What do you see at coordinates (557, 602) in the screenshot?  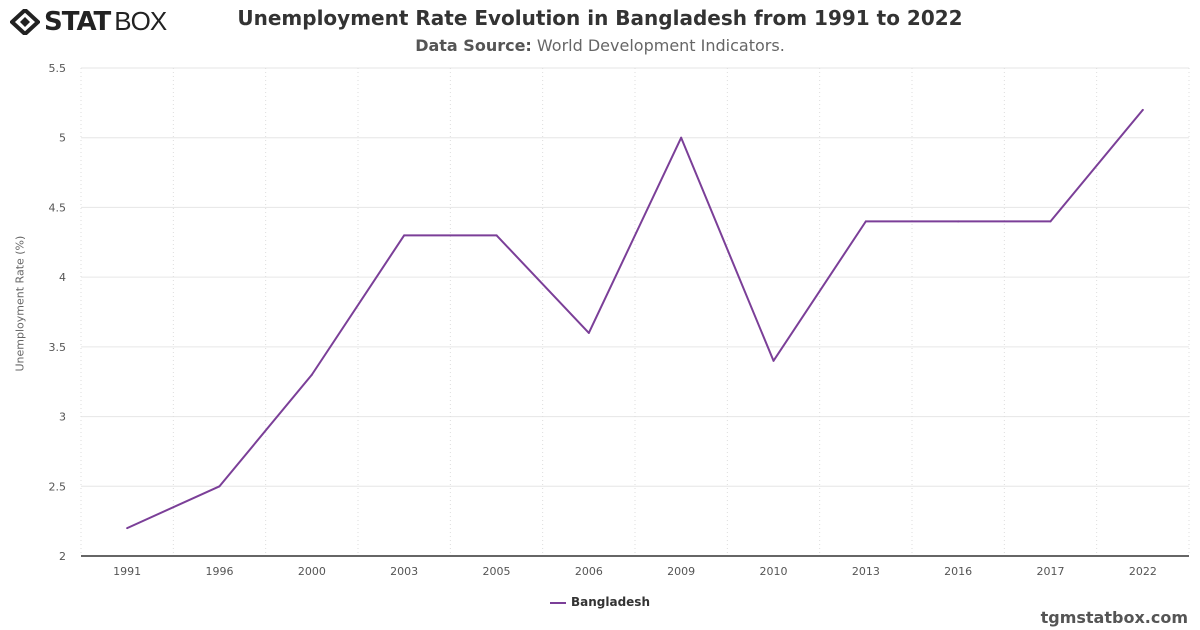 I see `legend-swatch` at bounding box center [557, 602].